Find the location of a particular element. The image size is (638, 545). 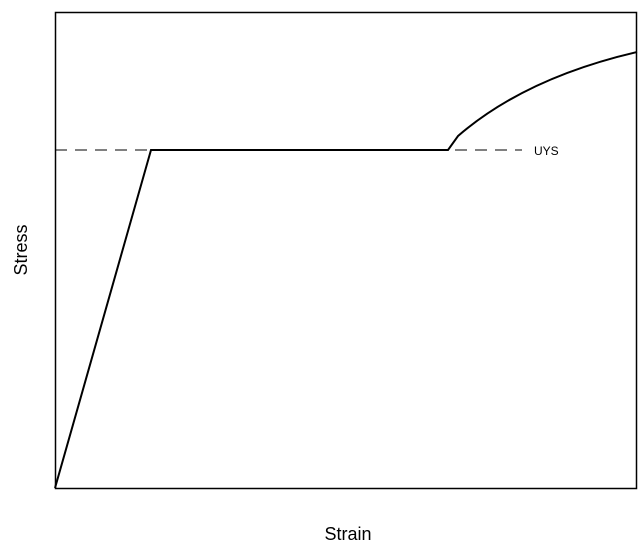

y-axis-label: Stress is located at coordinates (21, 249).